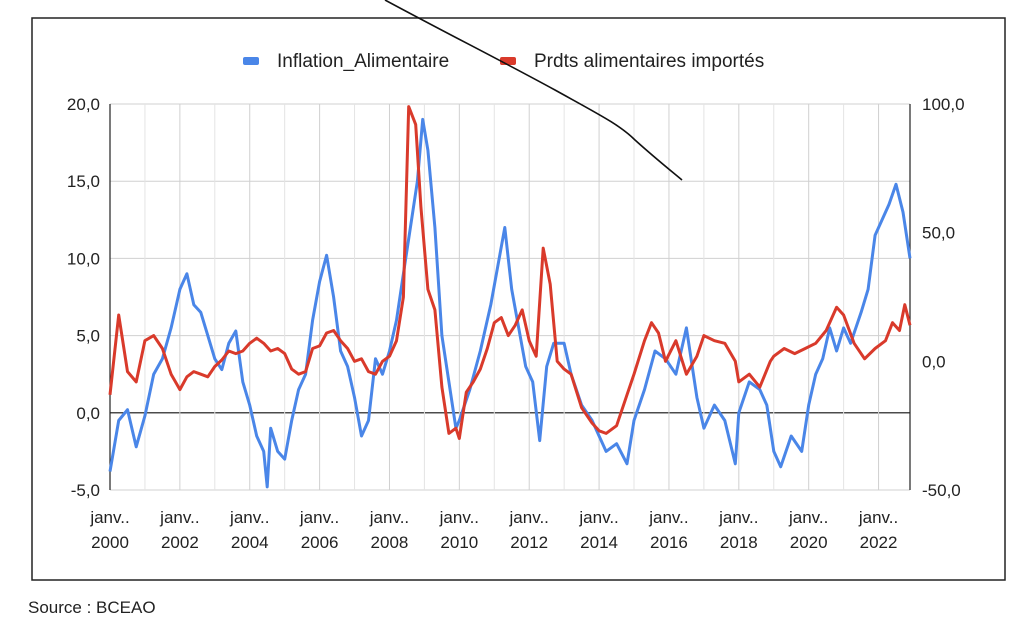 This screenshot has height=621, width=1029. What do you see at coordinates (879, 542) in the screenshot?
I see `x-tick-label-year: 2022` at bounding box center [879, 542].